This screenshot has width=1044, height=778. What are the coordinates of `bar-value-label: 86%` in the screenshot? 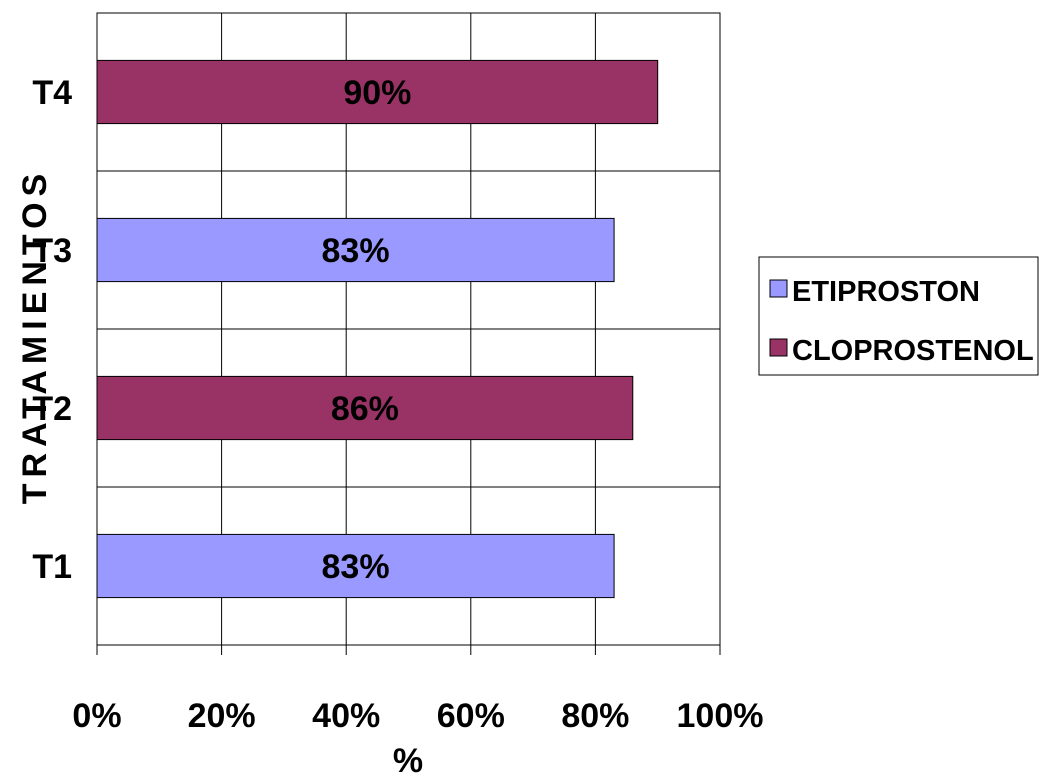 It's located at (365, 409).